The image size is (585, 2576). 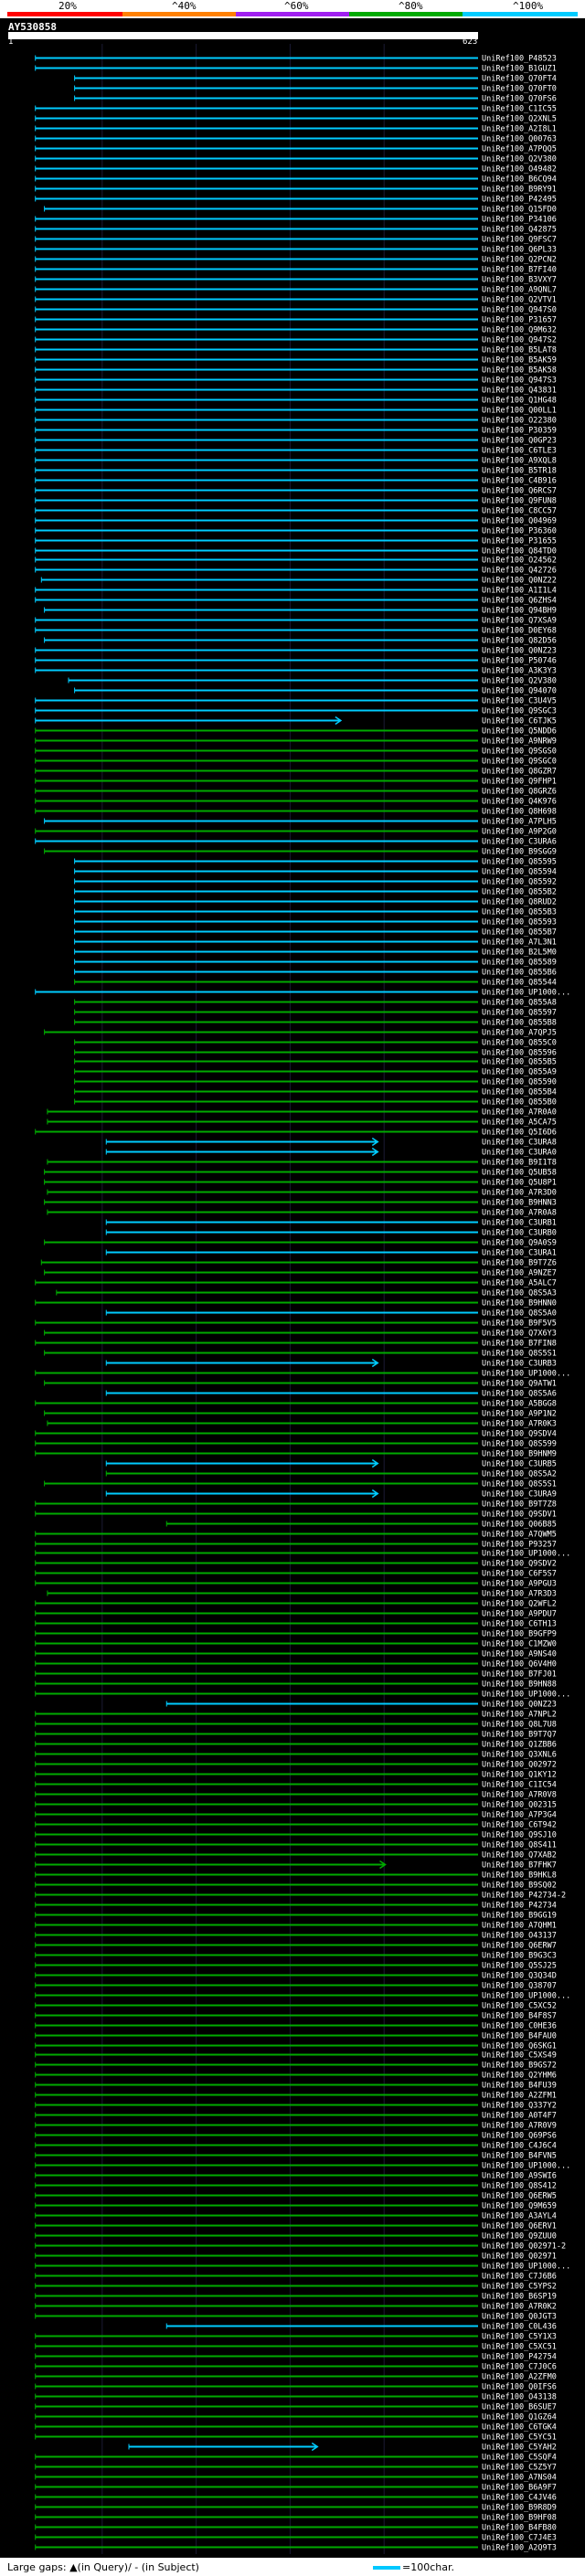 I want to click on hit-label: UniRef100_C3URB5, so click(x=519, y=1464).